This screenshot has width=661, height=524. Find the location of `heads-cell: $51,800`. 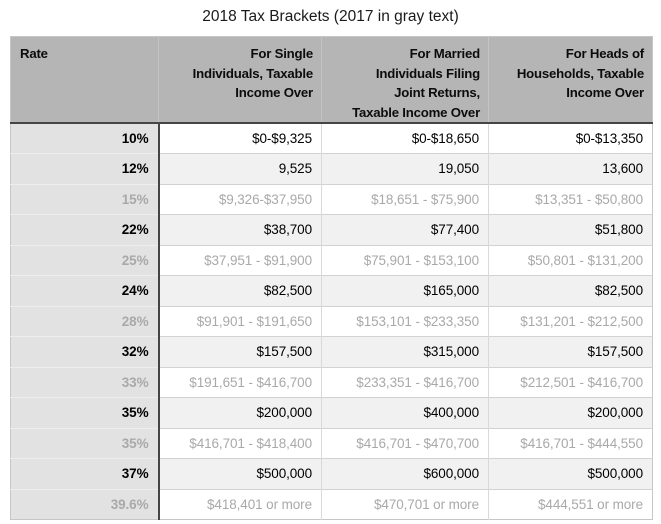

heads-cell: $51,800 is located at coordinates (570, 230).